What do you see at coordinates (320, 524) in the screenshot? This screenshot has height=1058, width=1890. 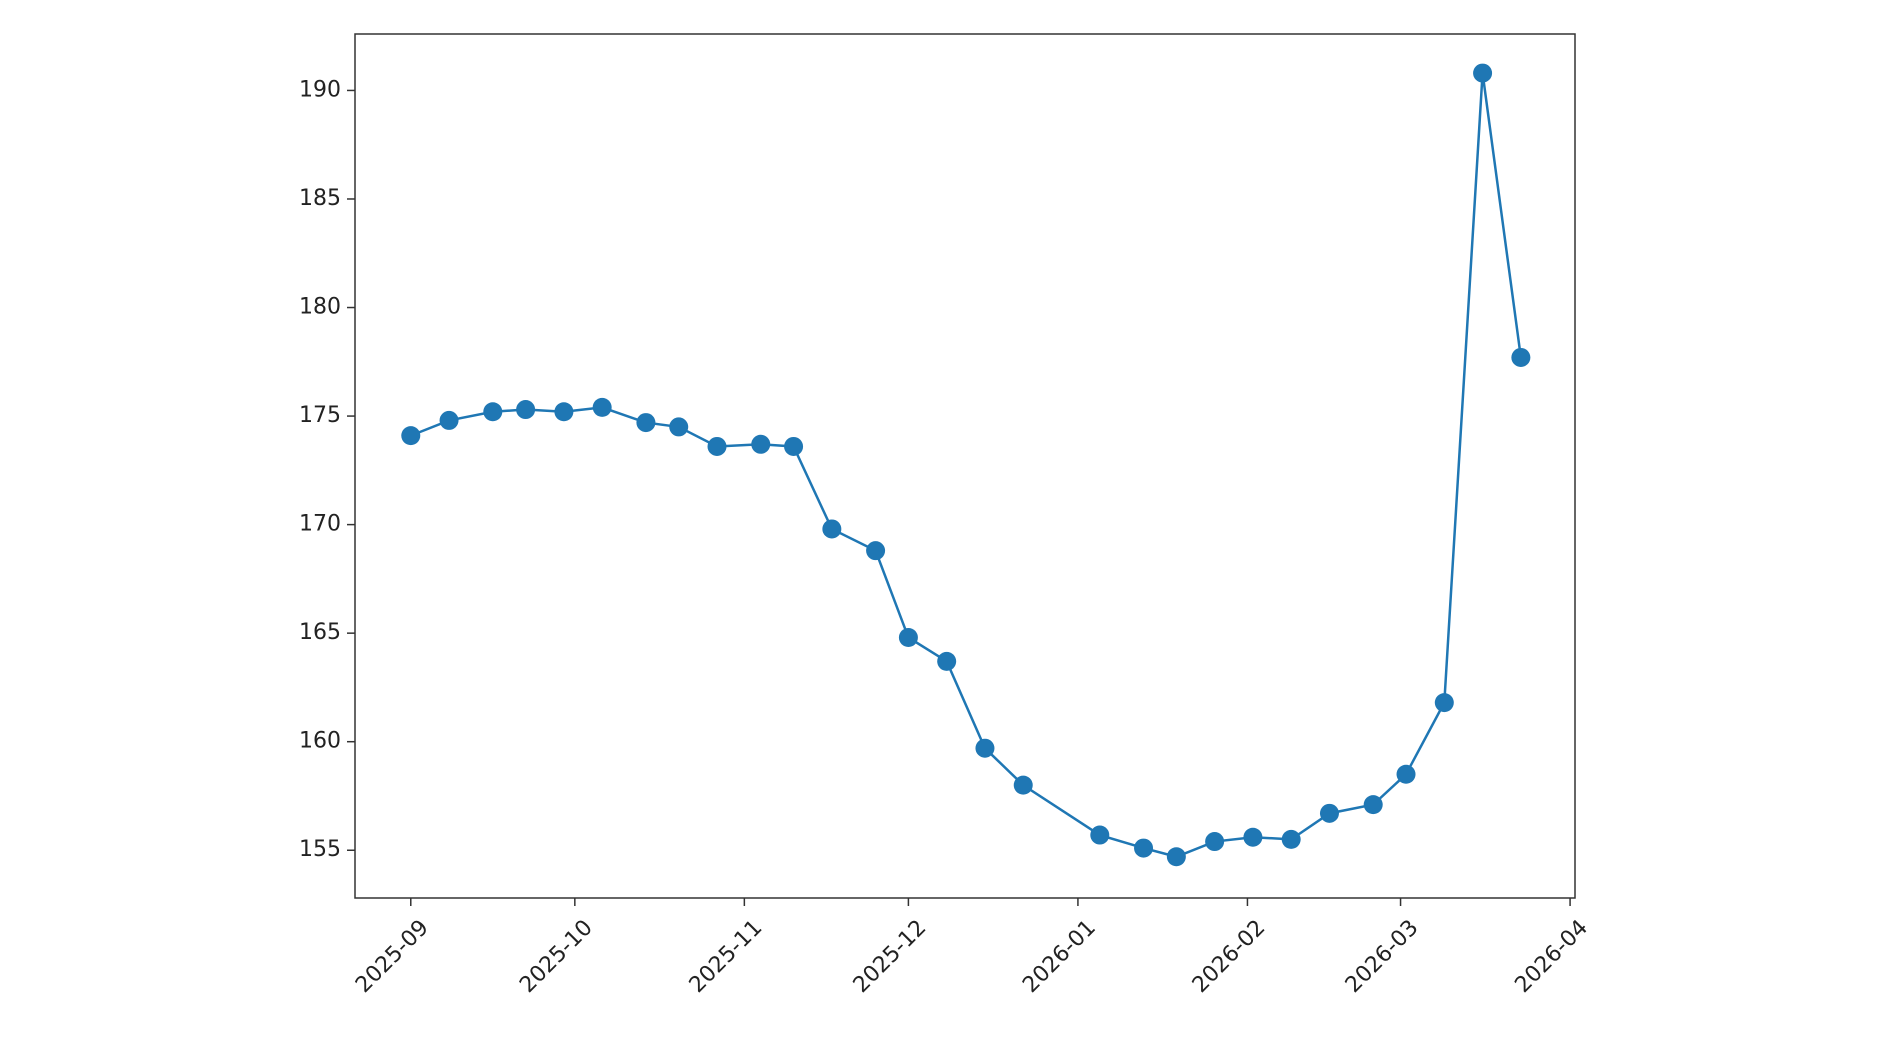 I see `y-tick-label: 170` at bounding box center [320, 524].